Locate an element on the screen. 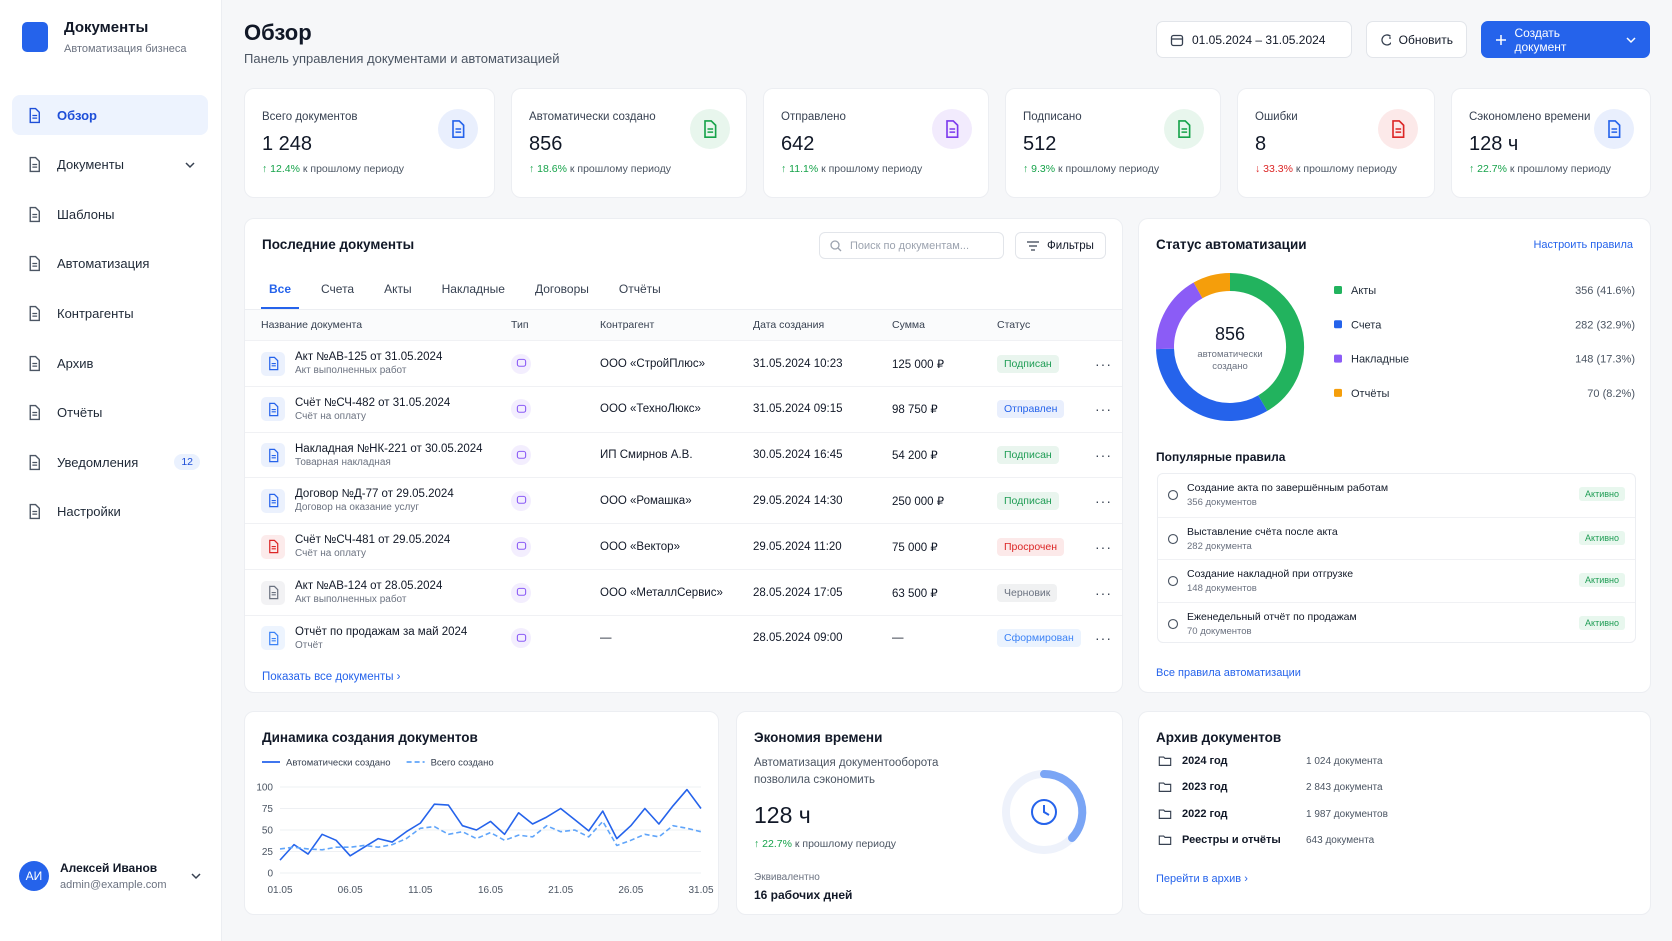 The image size is (1672, 941). archive-row: 2023 год 2 843 документа is located at coordinates (1394, 789).